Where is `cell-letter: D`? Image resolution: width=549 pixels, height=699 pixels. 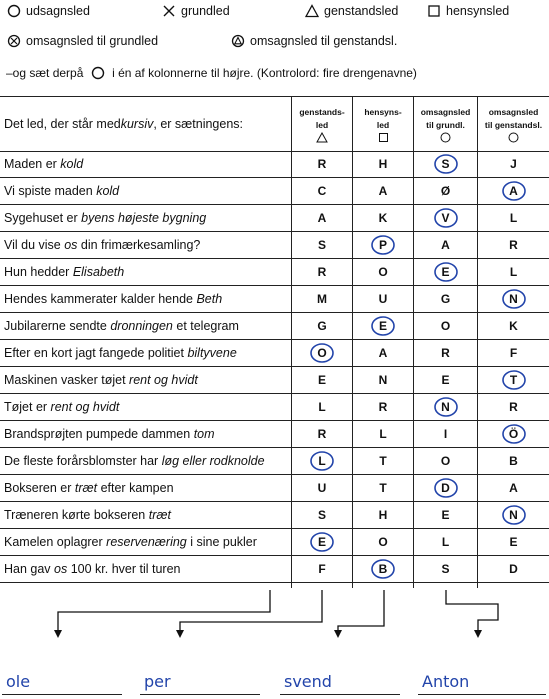 cell-letter: D is located at coordinates (445, 488).